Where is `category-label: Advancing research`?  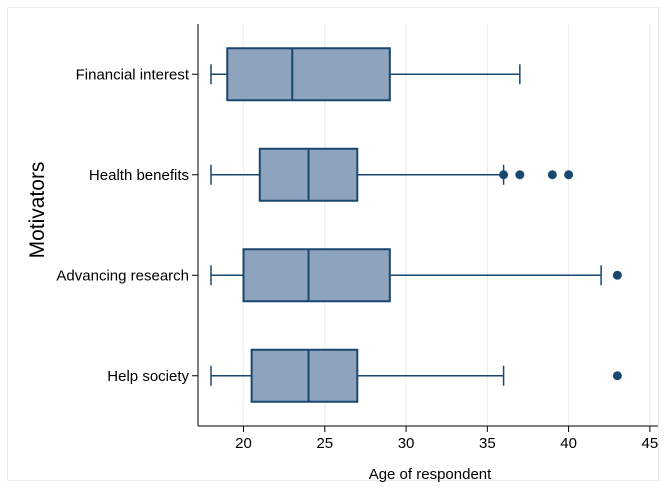
category-label: Advancing research is located at coordinates (122, 275).